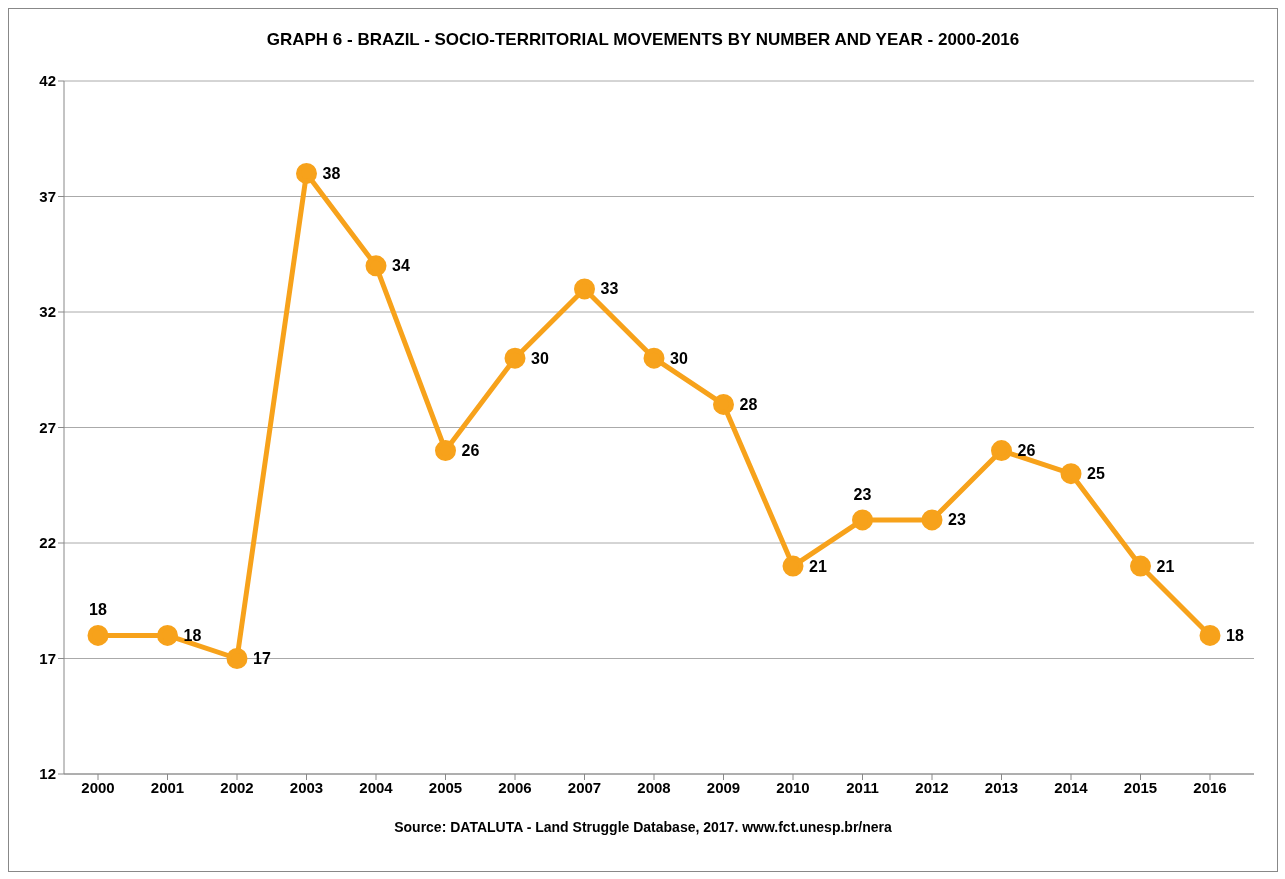 This screenshot has width=1285, height=879. I want to click on y-tick-label: 22, so click(47, 543).